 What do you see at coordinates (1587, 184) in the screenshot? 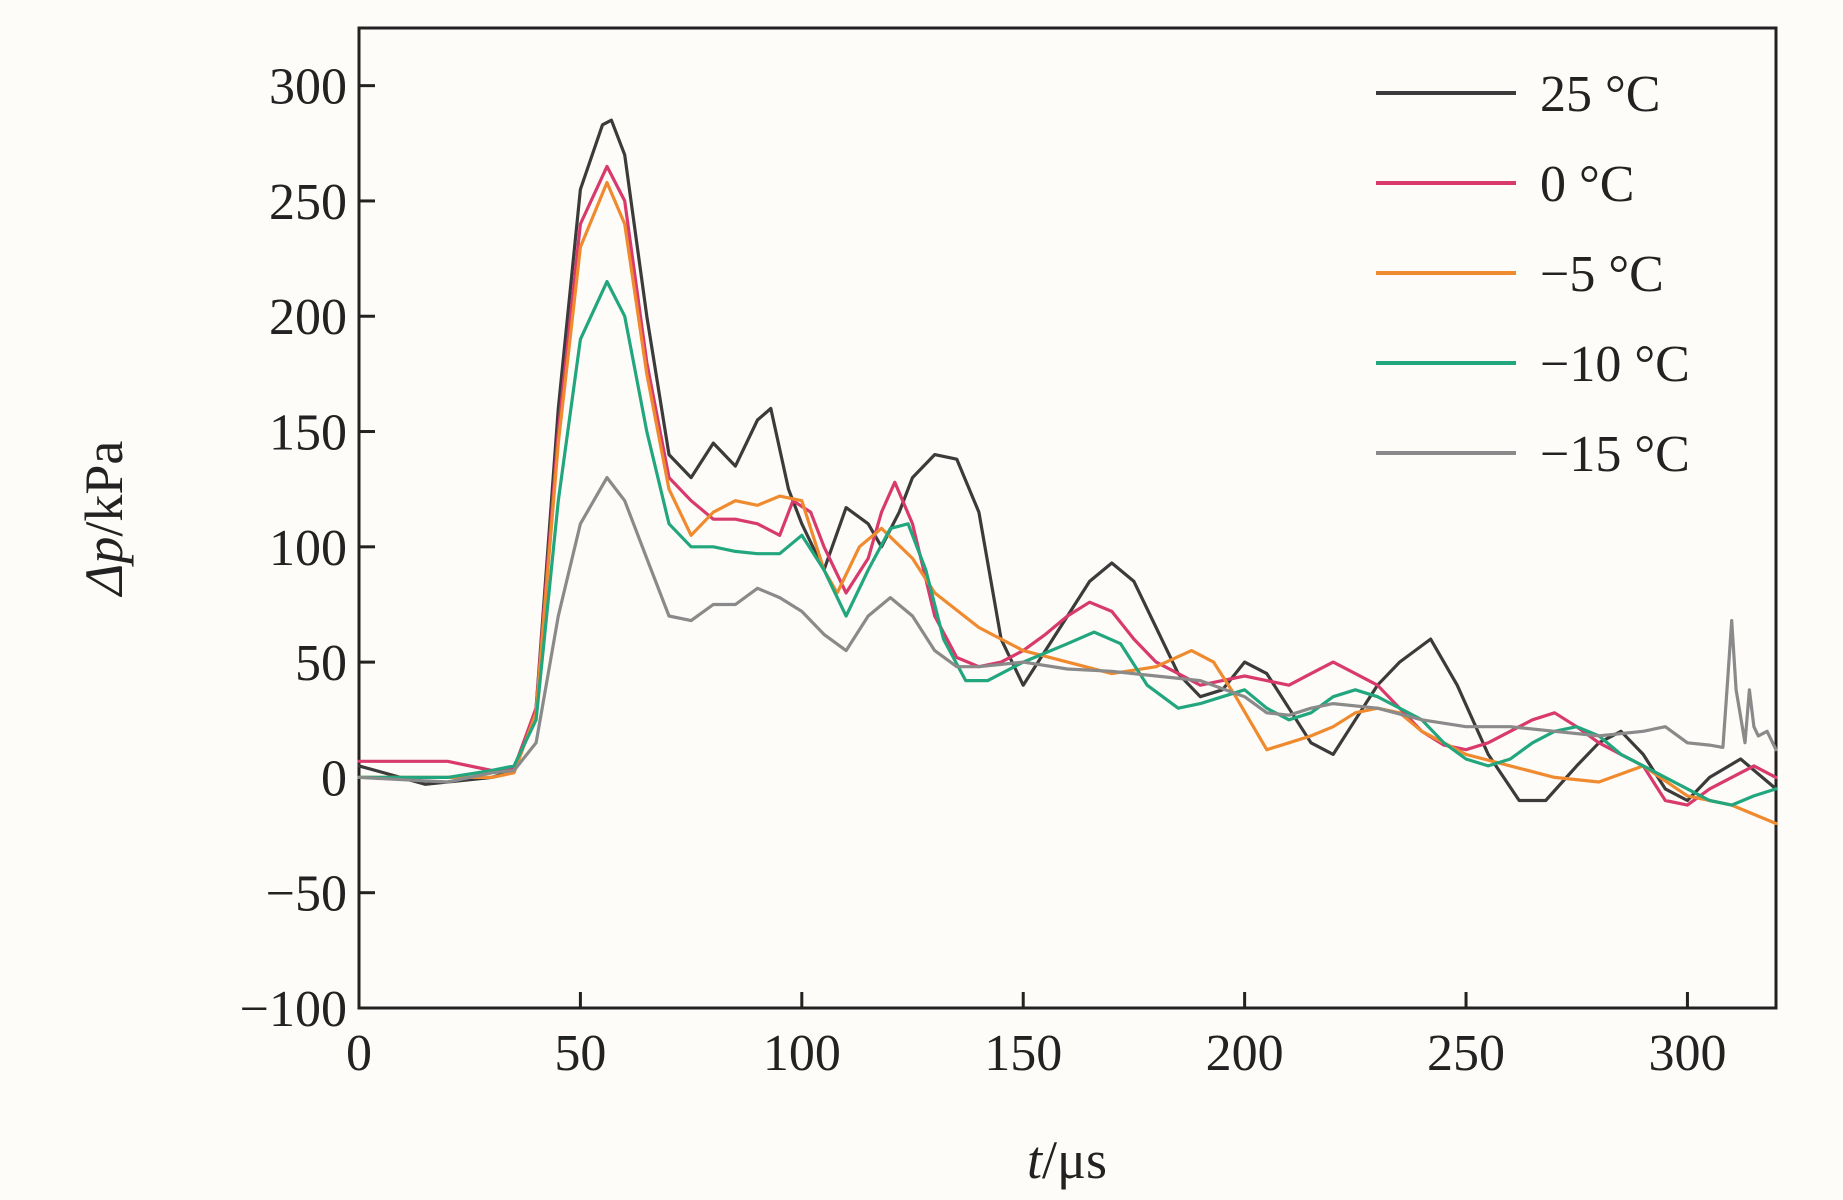
I see `legend-label: 0 °C` at bounding box center [1587, 184].